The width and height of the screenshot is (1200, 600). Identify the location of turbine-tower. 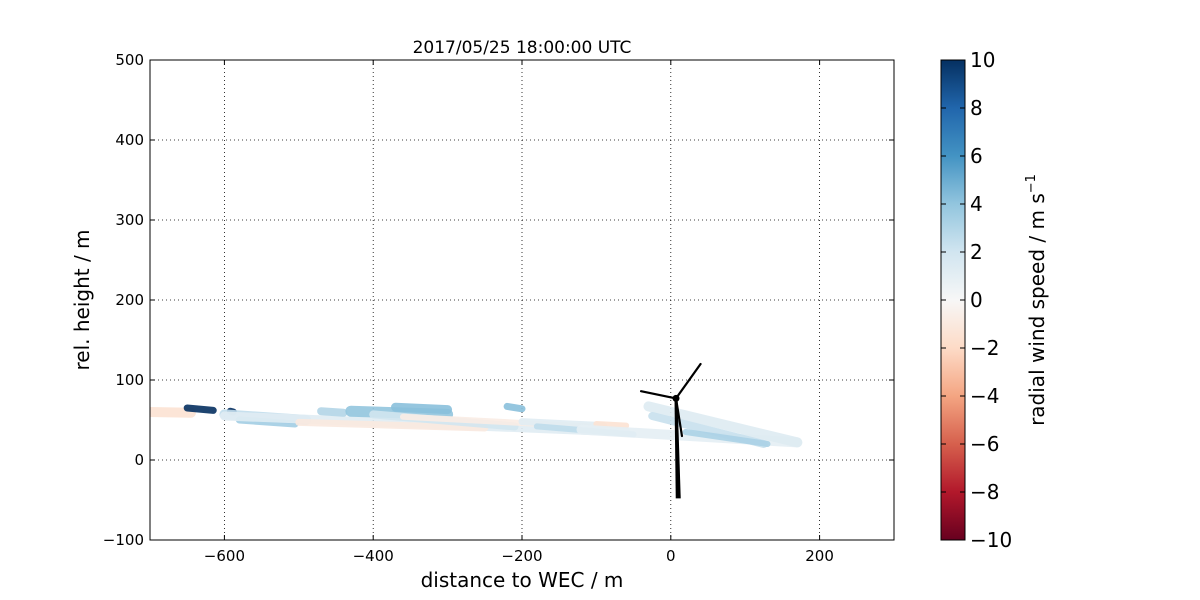
(677, 448).